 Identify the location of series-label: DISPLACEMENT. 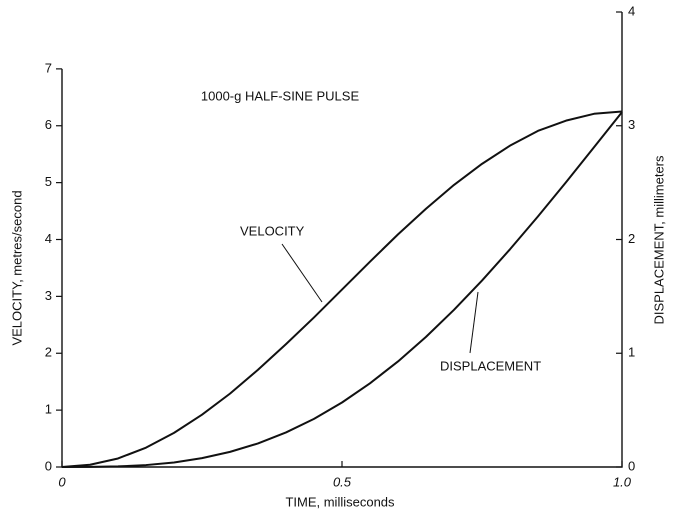
(490, 365).